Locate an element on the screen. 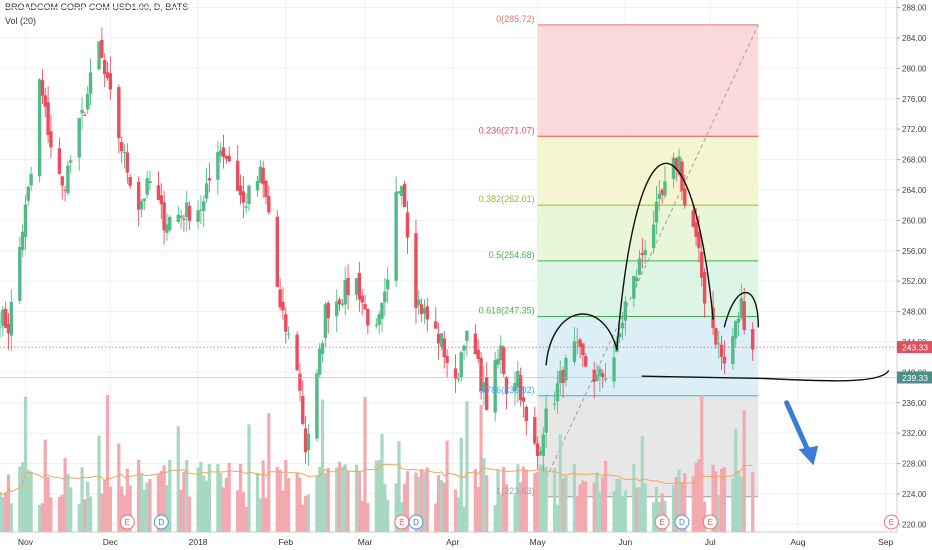 This screenshot has height=550, width=932. time-tick-label: Jun is located at coordinates (625, 542).